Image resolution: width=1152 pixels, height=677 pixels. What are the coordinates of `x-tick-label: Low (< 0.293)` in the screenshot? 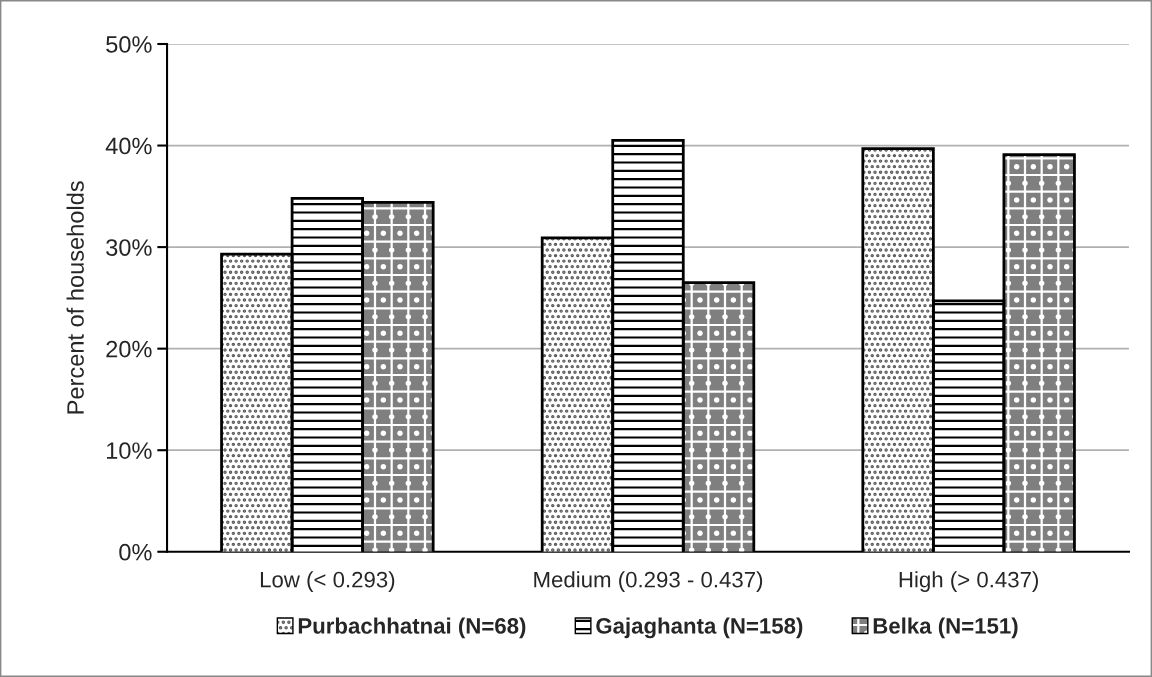 It's located at (327, 581).